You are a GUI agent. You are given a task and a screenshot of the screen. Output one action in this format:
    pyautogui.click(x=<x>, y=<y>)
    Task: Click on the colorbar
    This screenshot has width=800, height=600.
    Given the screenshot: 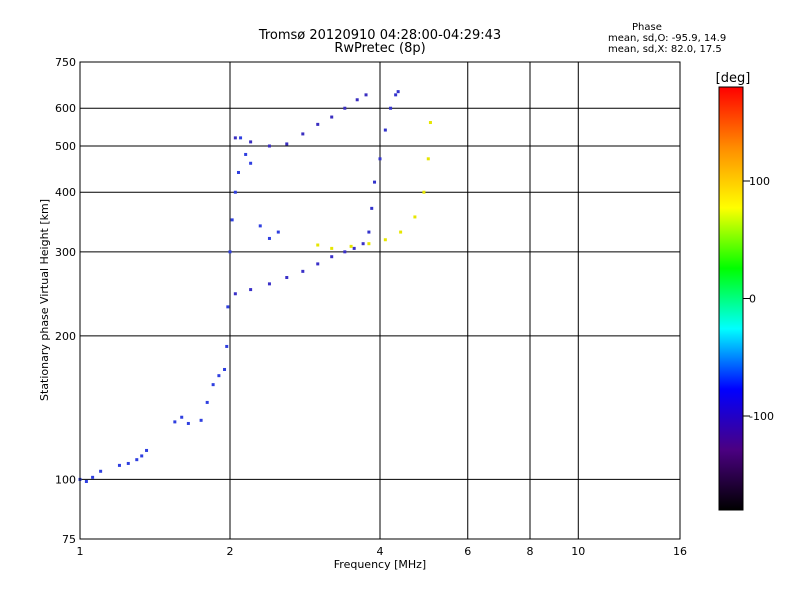 What is the action you would take?
    pyautogui.click(x=731, y=298)
    